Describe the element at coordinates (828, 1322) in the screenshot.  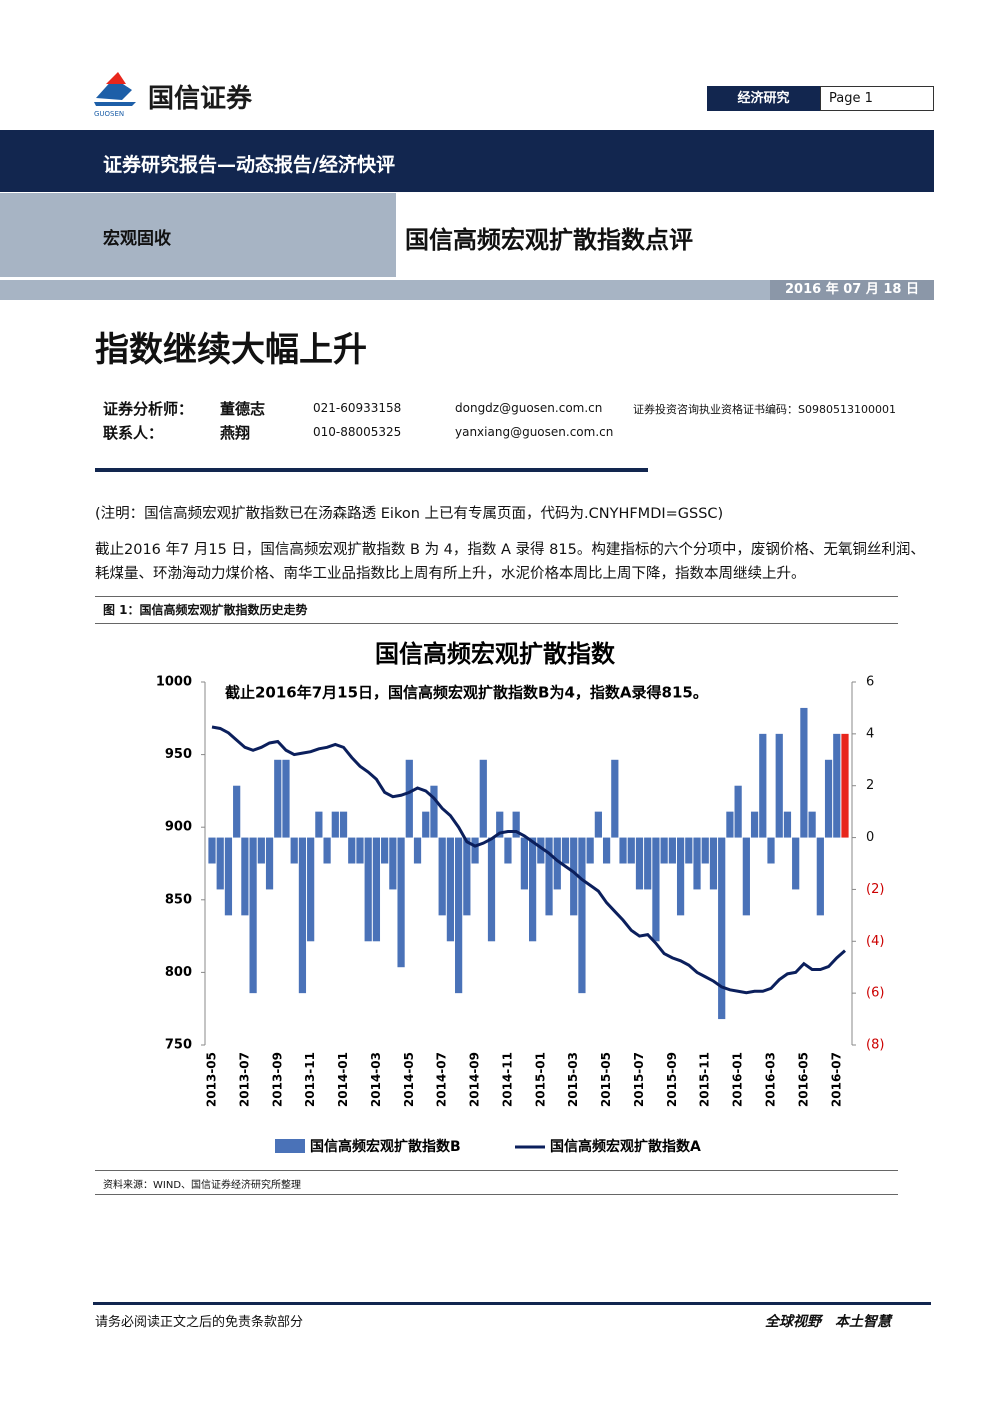
I see `footer-right: 全球视野 本土智慧` at that location.